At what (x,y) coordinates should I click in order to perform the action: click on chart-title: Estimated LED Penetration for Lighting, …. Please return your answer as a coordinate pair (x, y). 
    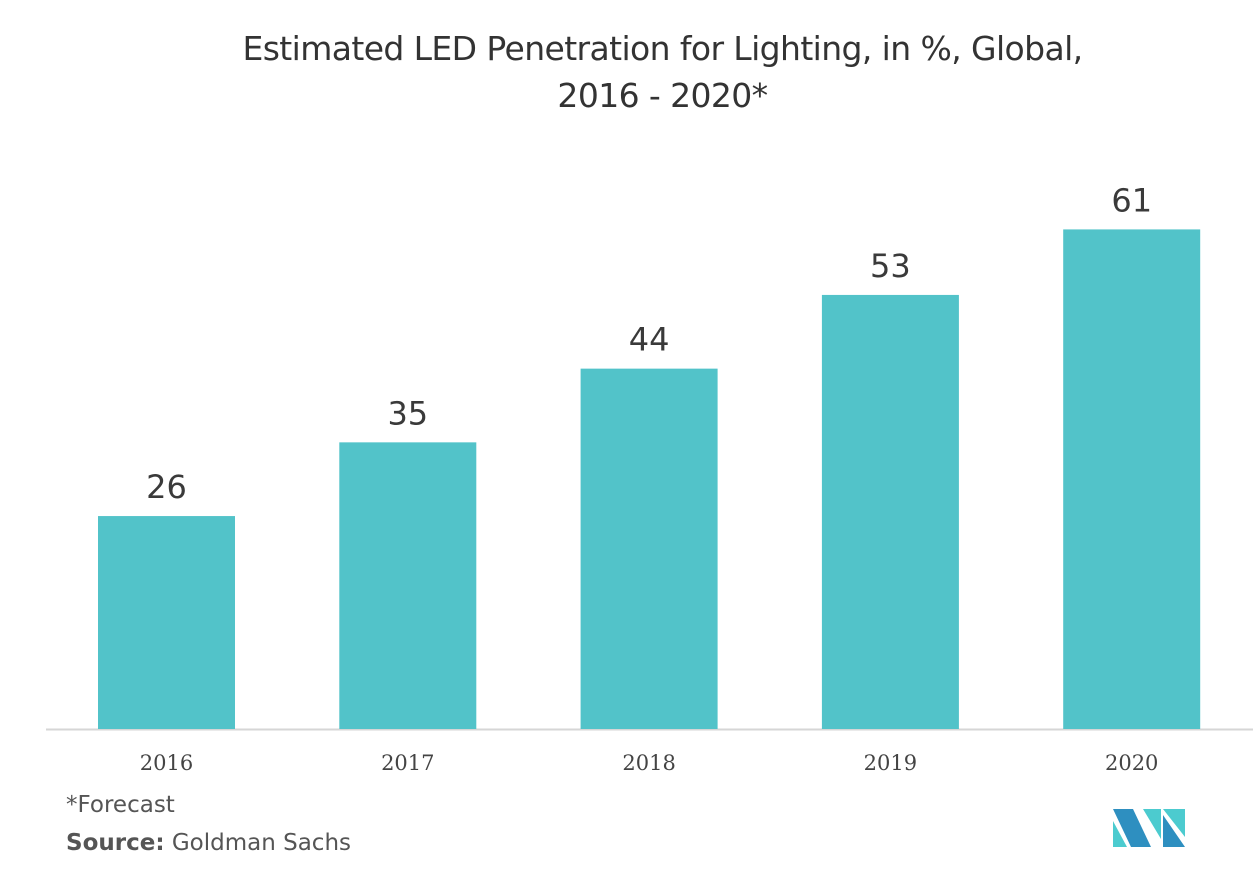
    Looking at the image, I should click on (626, 72).